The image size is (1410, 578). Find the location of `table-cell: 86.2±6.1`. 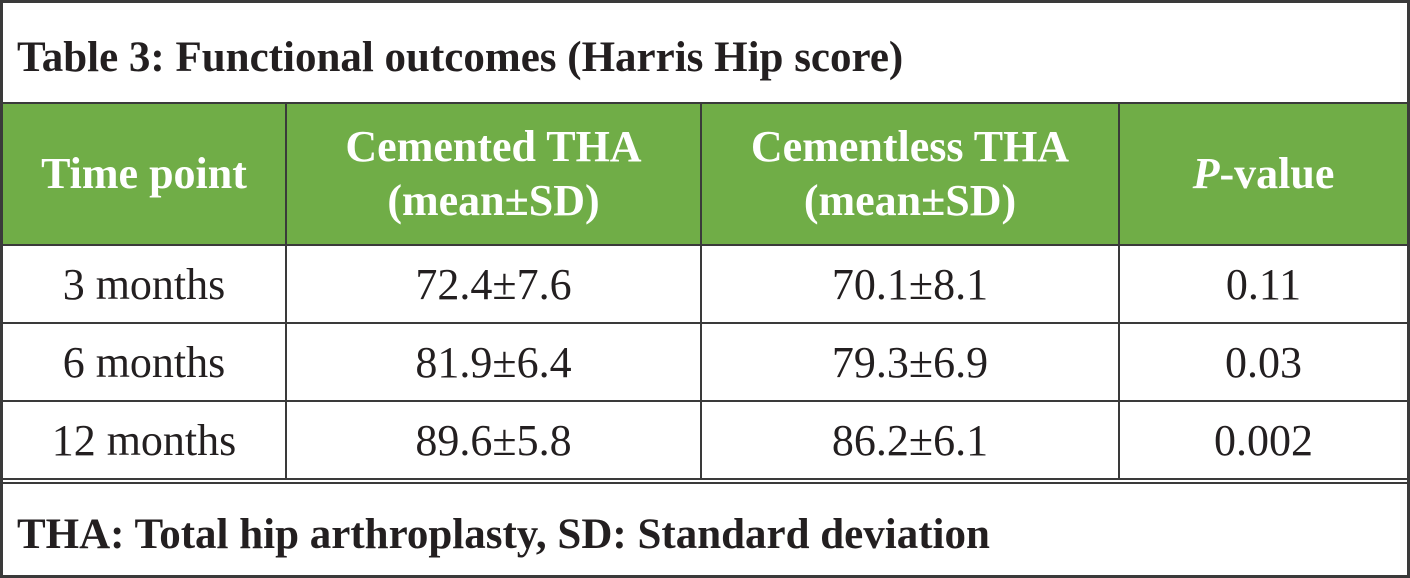

table-cell: 86.2±6.1 is located at coordinates (910, 440).